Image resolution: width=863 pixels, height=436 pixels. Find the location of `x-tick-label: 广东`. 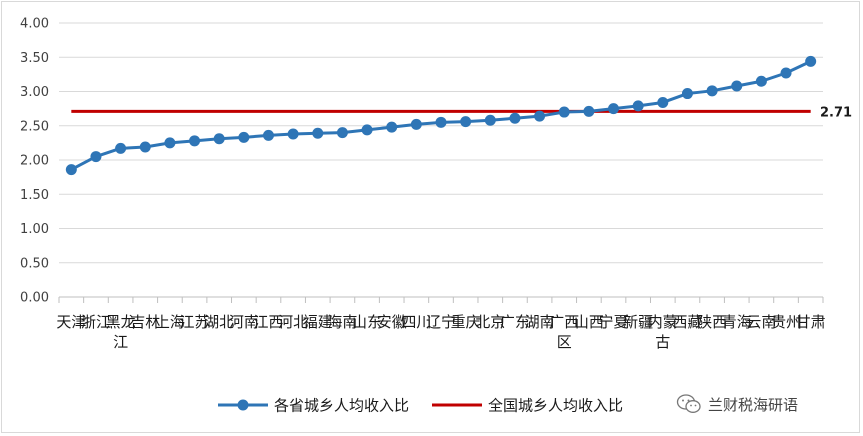

x-tick-label: 广东 is located at coordinates (515, 322).